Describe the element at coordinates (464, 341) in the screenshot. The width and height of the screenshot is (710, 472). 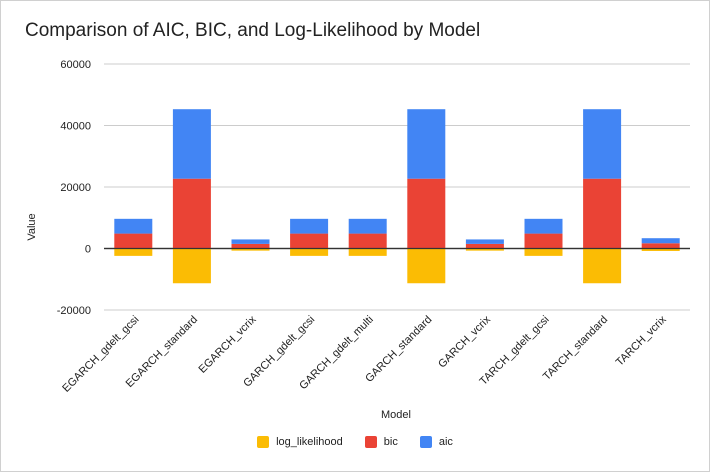
I see `x-tick-label: GARCH_vcrix` at that location.